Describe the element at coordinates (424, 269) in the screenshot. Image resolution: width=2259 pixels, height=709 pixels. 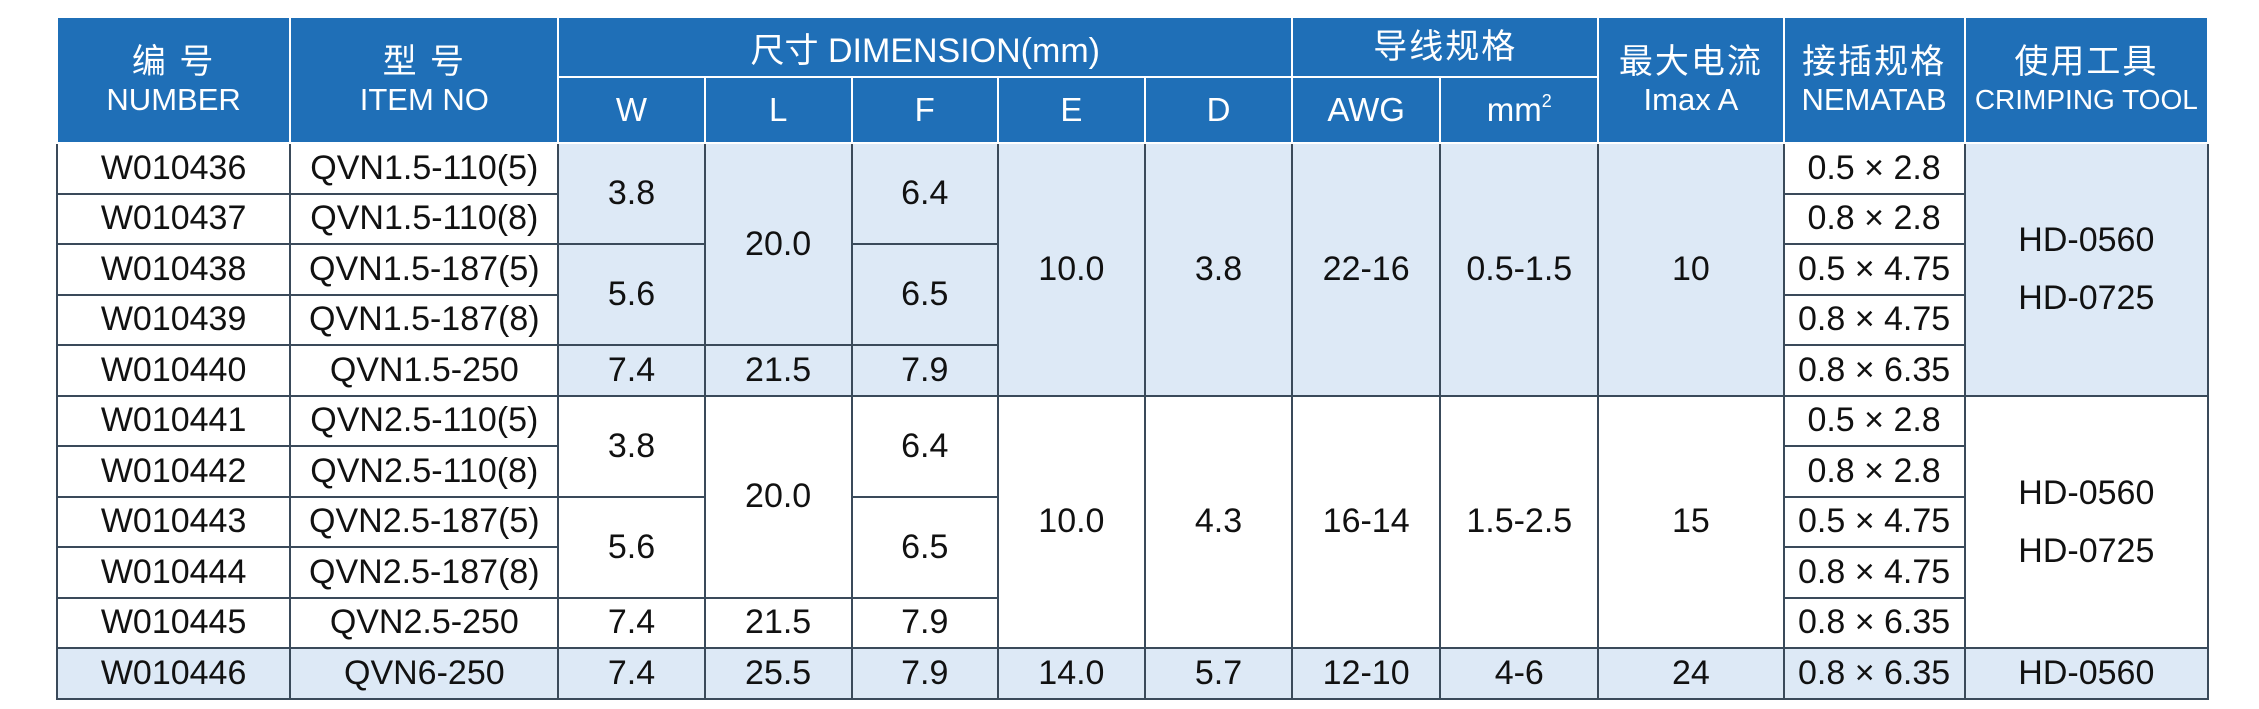
I see `cell-item: QVN1.5-187(5)` at that location.